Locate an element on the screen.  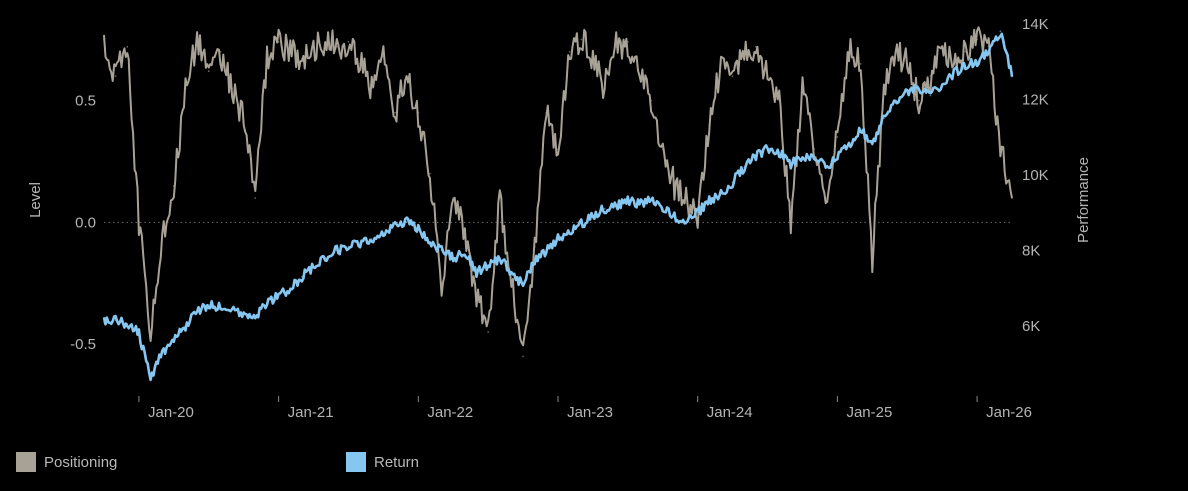
right-axis-tick-label: 10K is located at coordinates (1035, 175).